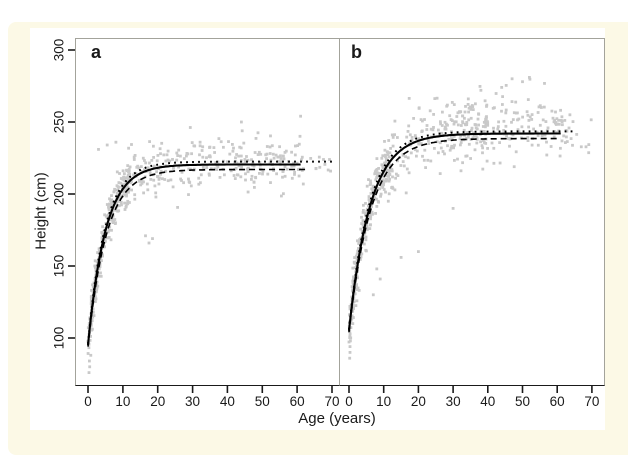 The image size is (628, 462). What do you see at coordinates (59, 122) in the screenshot?
I see `y-tick-label: 250` at bounding box center [59, 122].